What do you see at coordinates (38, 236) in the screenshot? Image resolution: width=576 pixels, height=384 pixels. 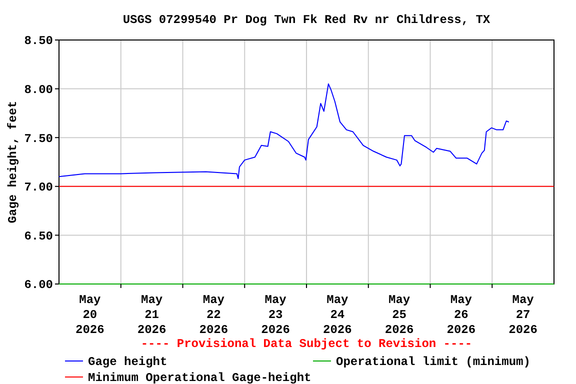 I see `y-tick-label: 6.50` at bounding box center [38, 236].